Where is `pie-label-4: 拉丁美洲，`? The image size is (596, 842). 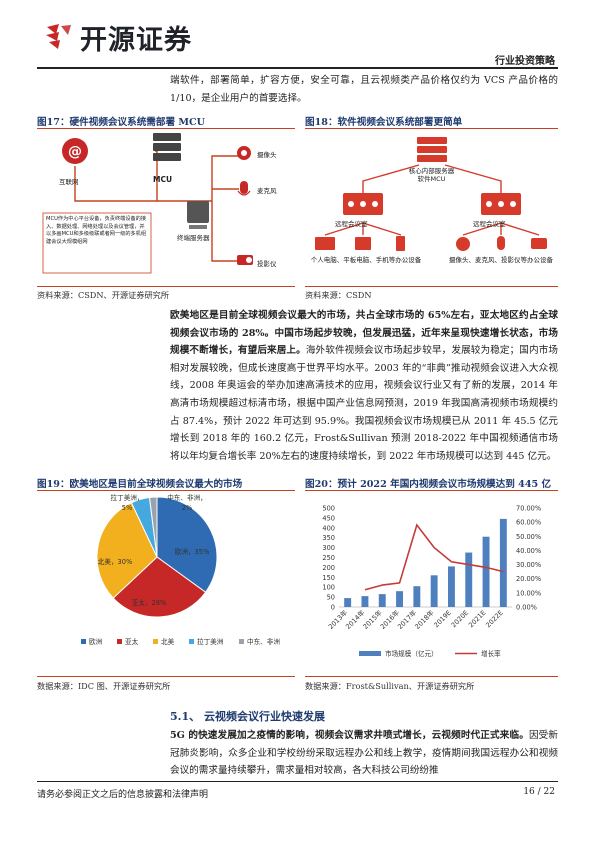 pie-label-4: 拉丁美洲， is located at coordinates (127, 497).